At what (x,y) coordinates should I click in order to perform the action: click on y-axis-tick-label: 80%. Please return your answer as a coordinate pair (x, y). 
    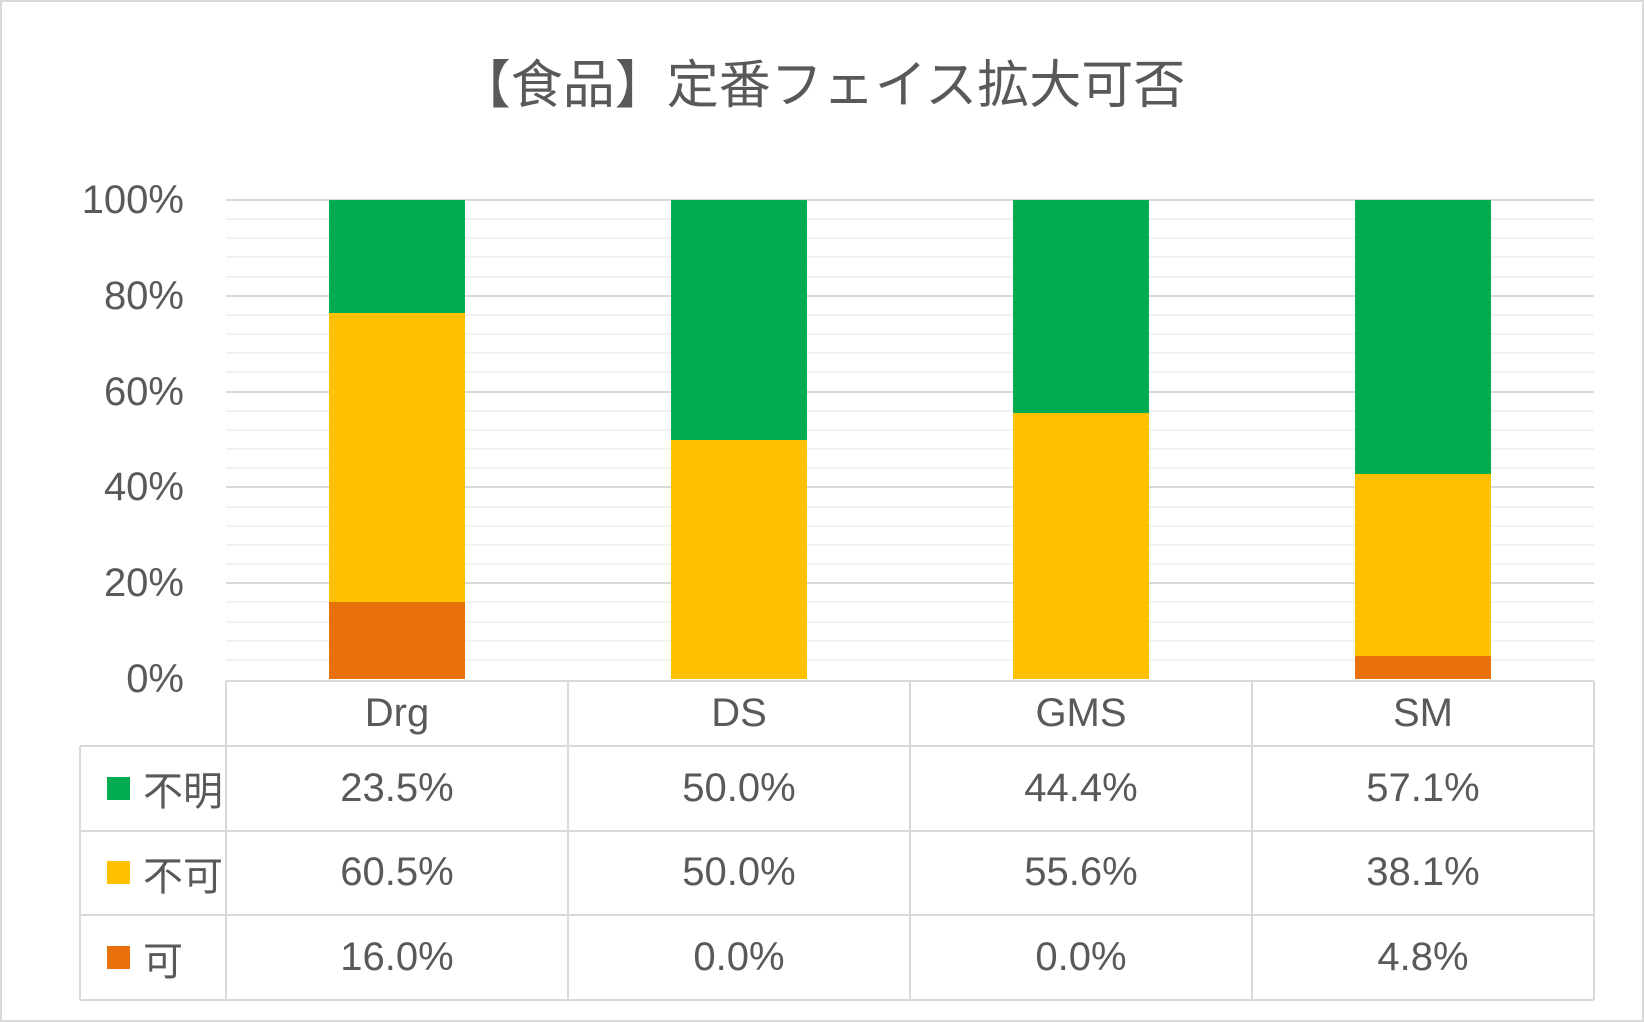
    Looking at the image, I should click on (143, 295).